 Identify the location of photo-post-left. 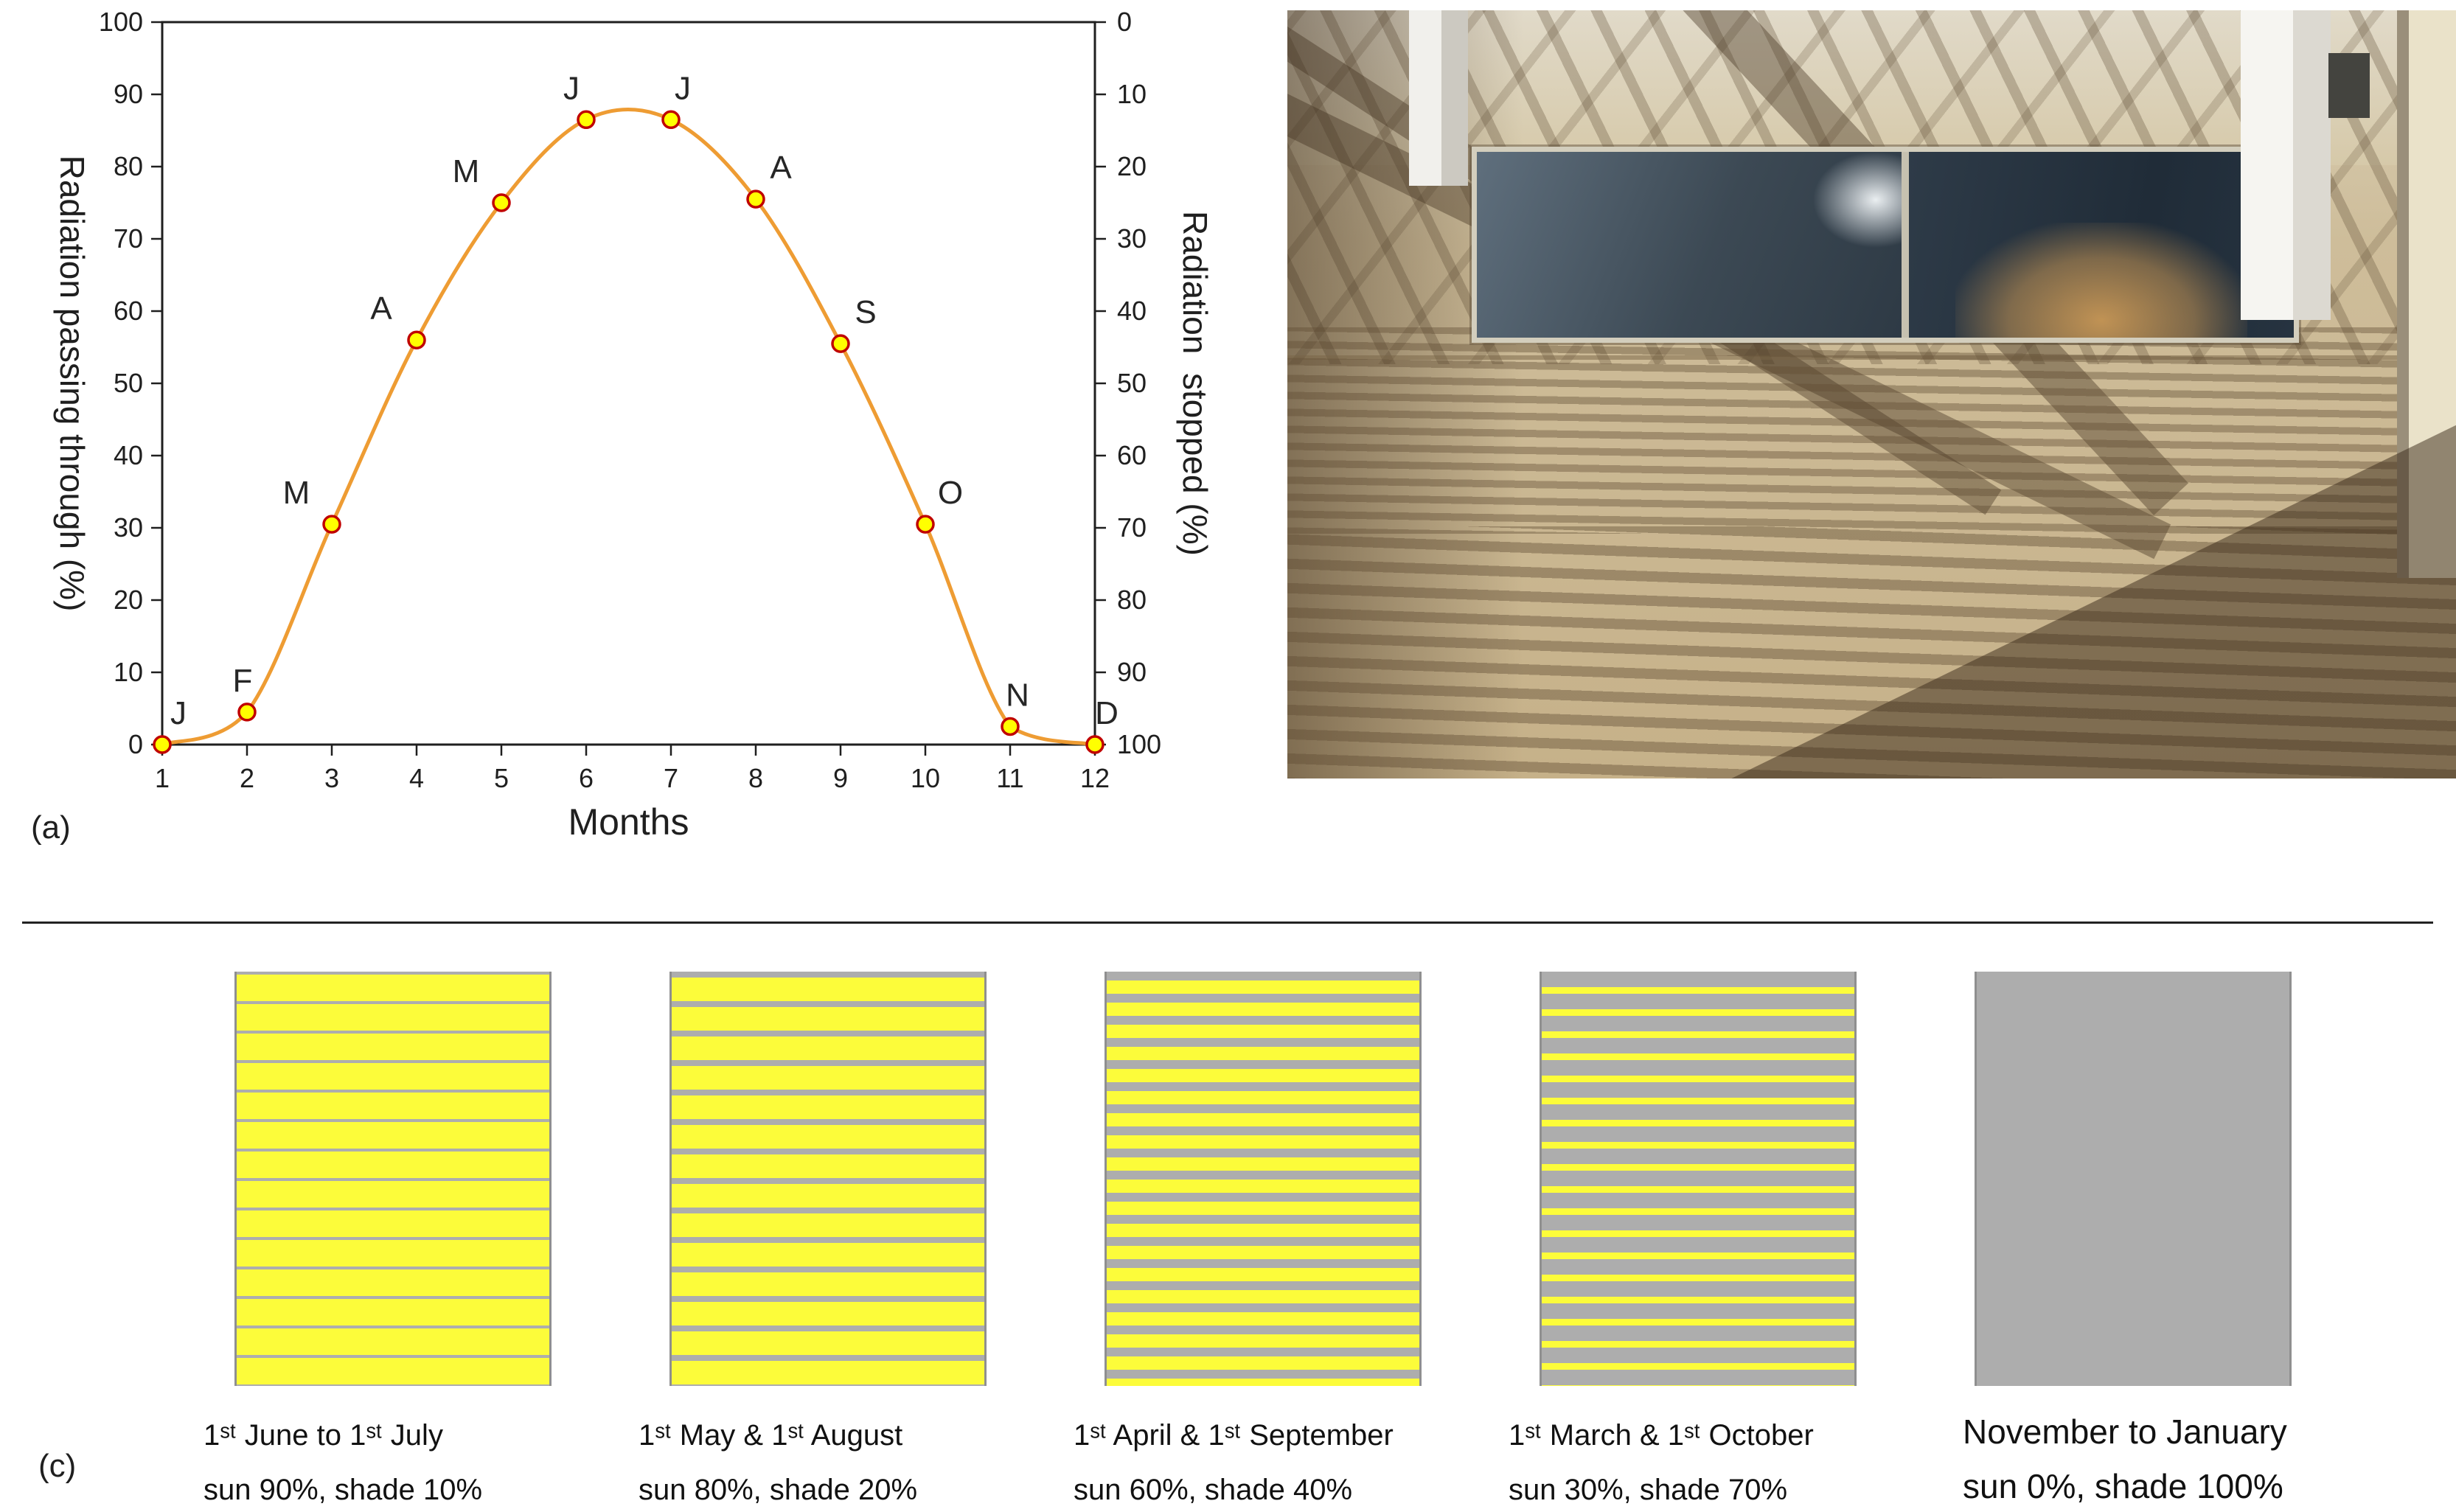
(1438, 98).